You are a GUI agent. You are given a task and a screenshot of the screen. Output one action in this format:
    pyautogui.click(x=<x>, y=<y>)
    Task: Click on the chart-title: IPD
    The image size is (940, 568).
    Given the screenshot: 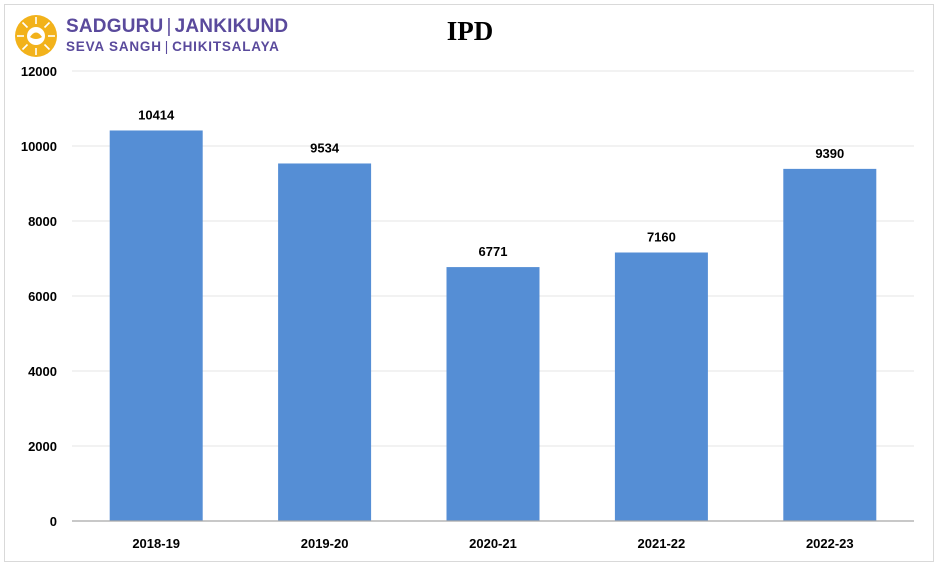 What is the action you would take?
    pyautogui.click(x=470, y=31)
    